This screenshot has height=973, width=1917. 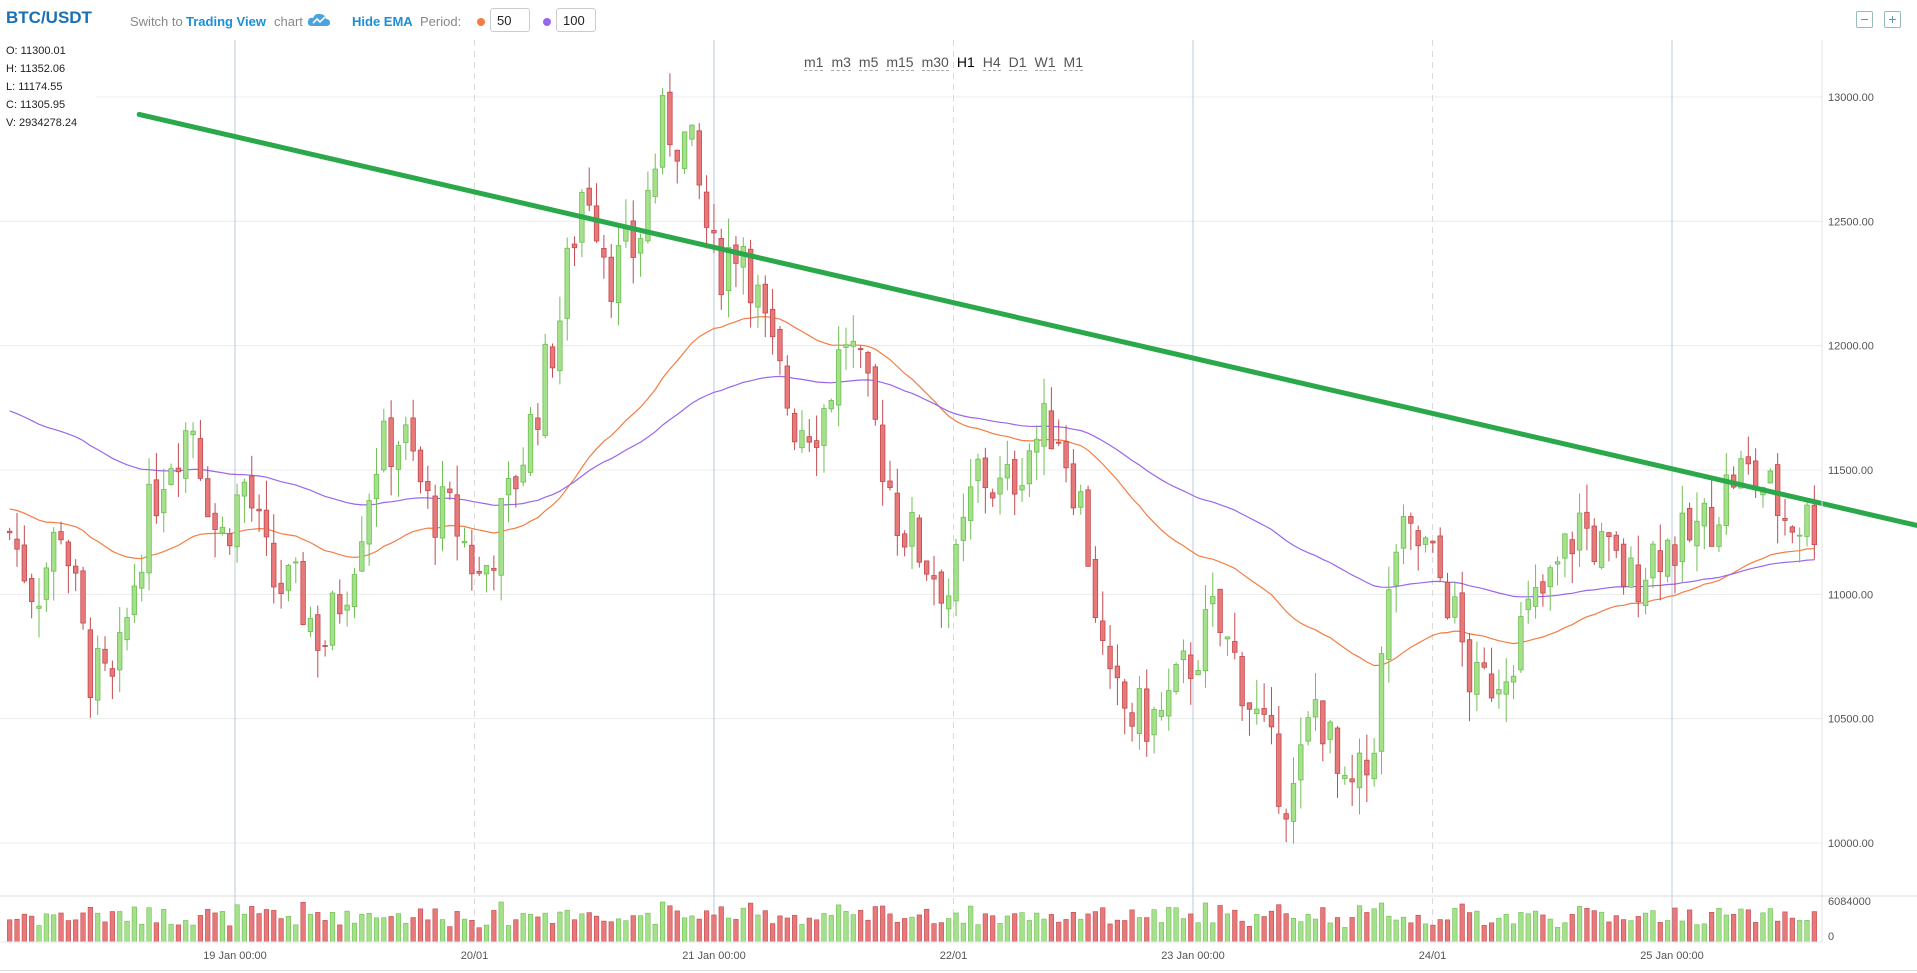 What do you see at coordinates (226, 21) in the screenshot?
I see `trading-view-link: Trading View` at bounding box center [226, 21].